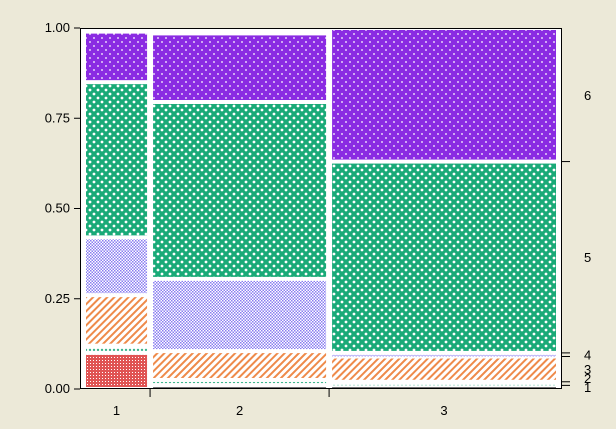  I want to click on right-level-label: 1, so click(587, 387).